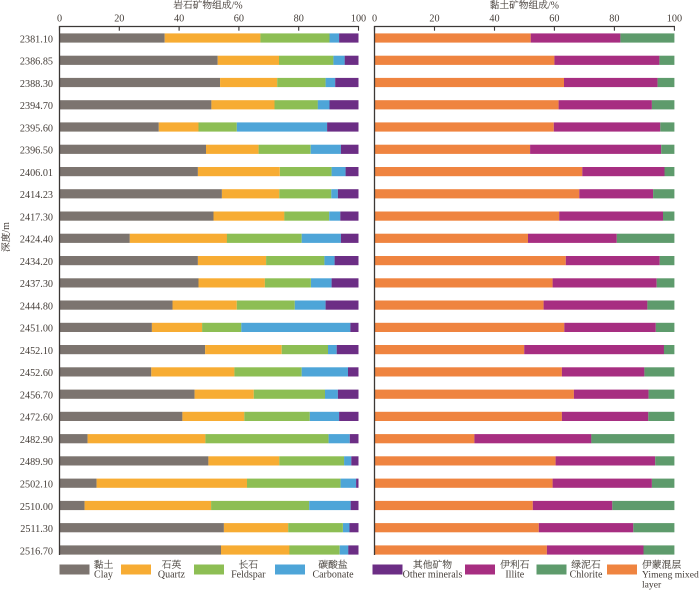 The width and height of the screenshot is (700, 592). Describe the element at coordinates (36, 551) in the screenshot. I see `svg-text: 2516.70` at that location.